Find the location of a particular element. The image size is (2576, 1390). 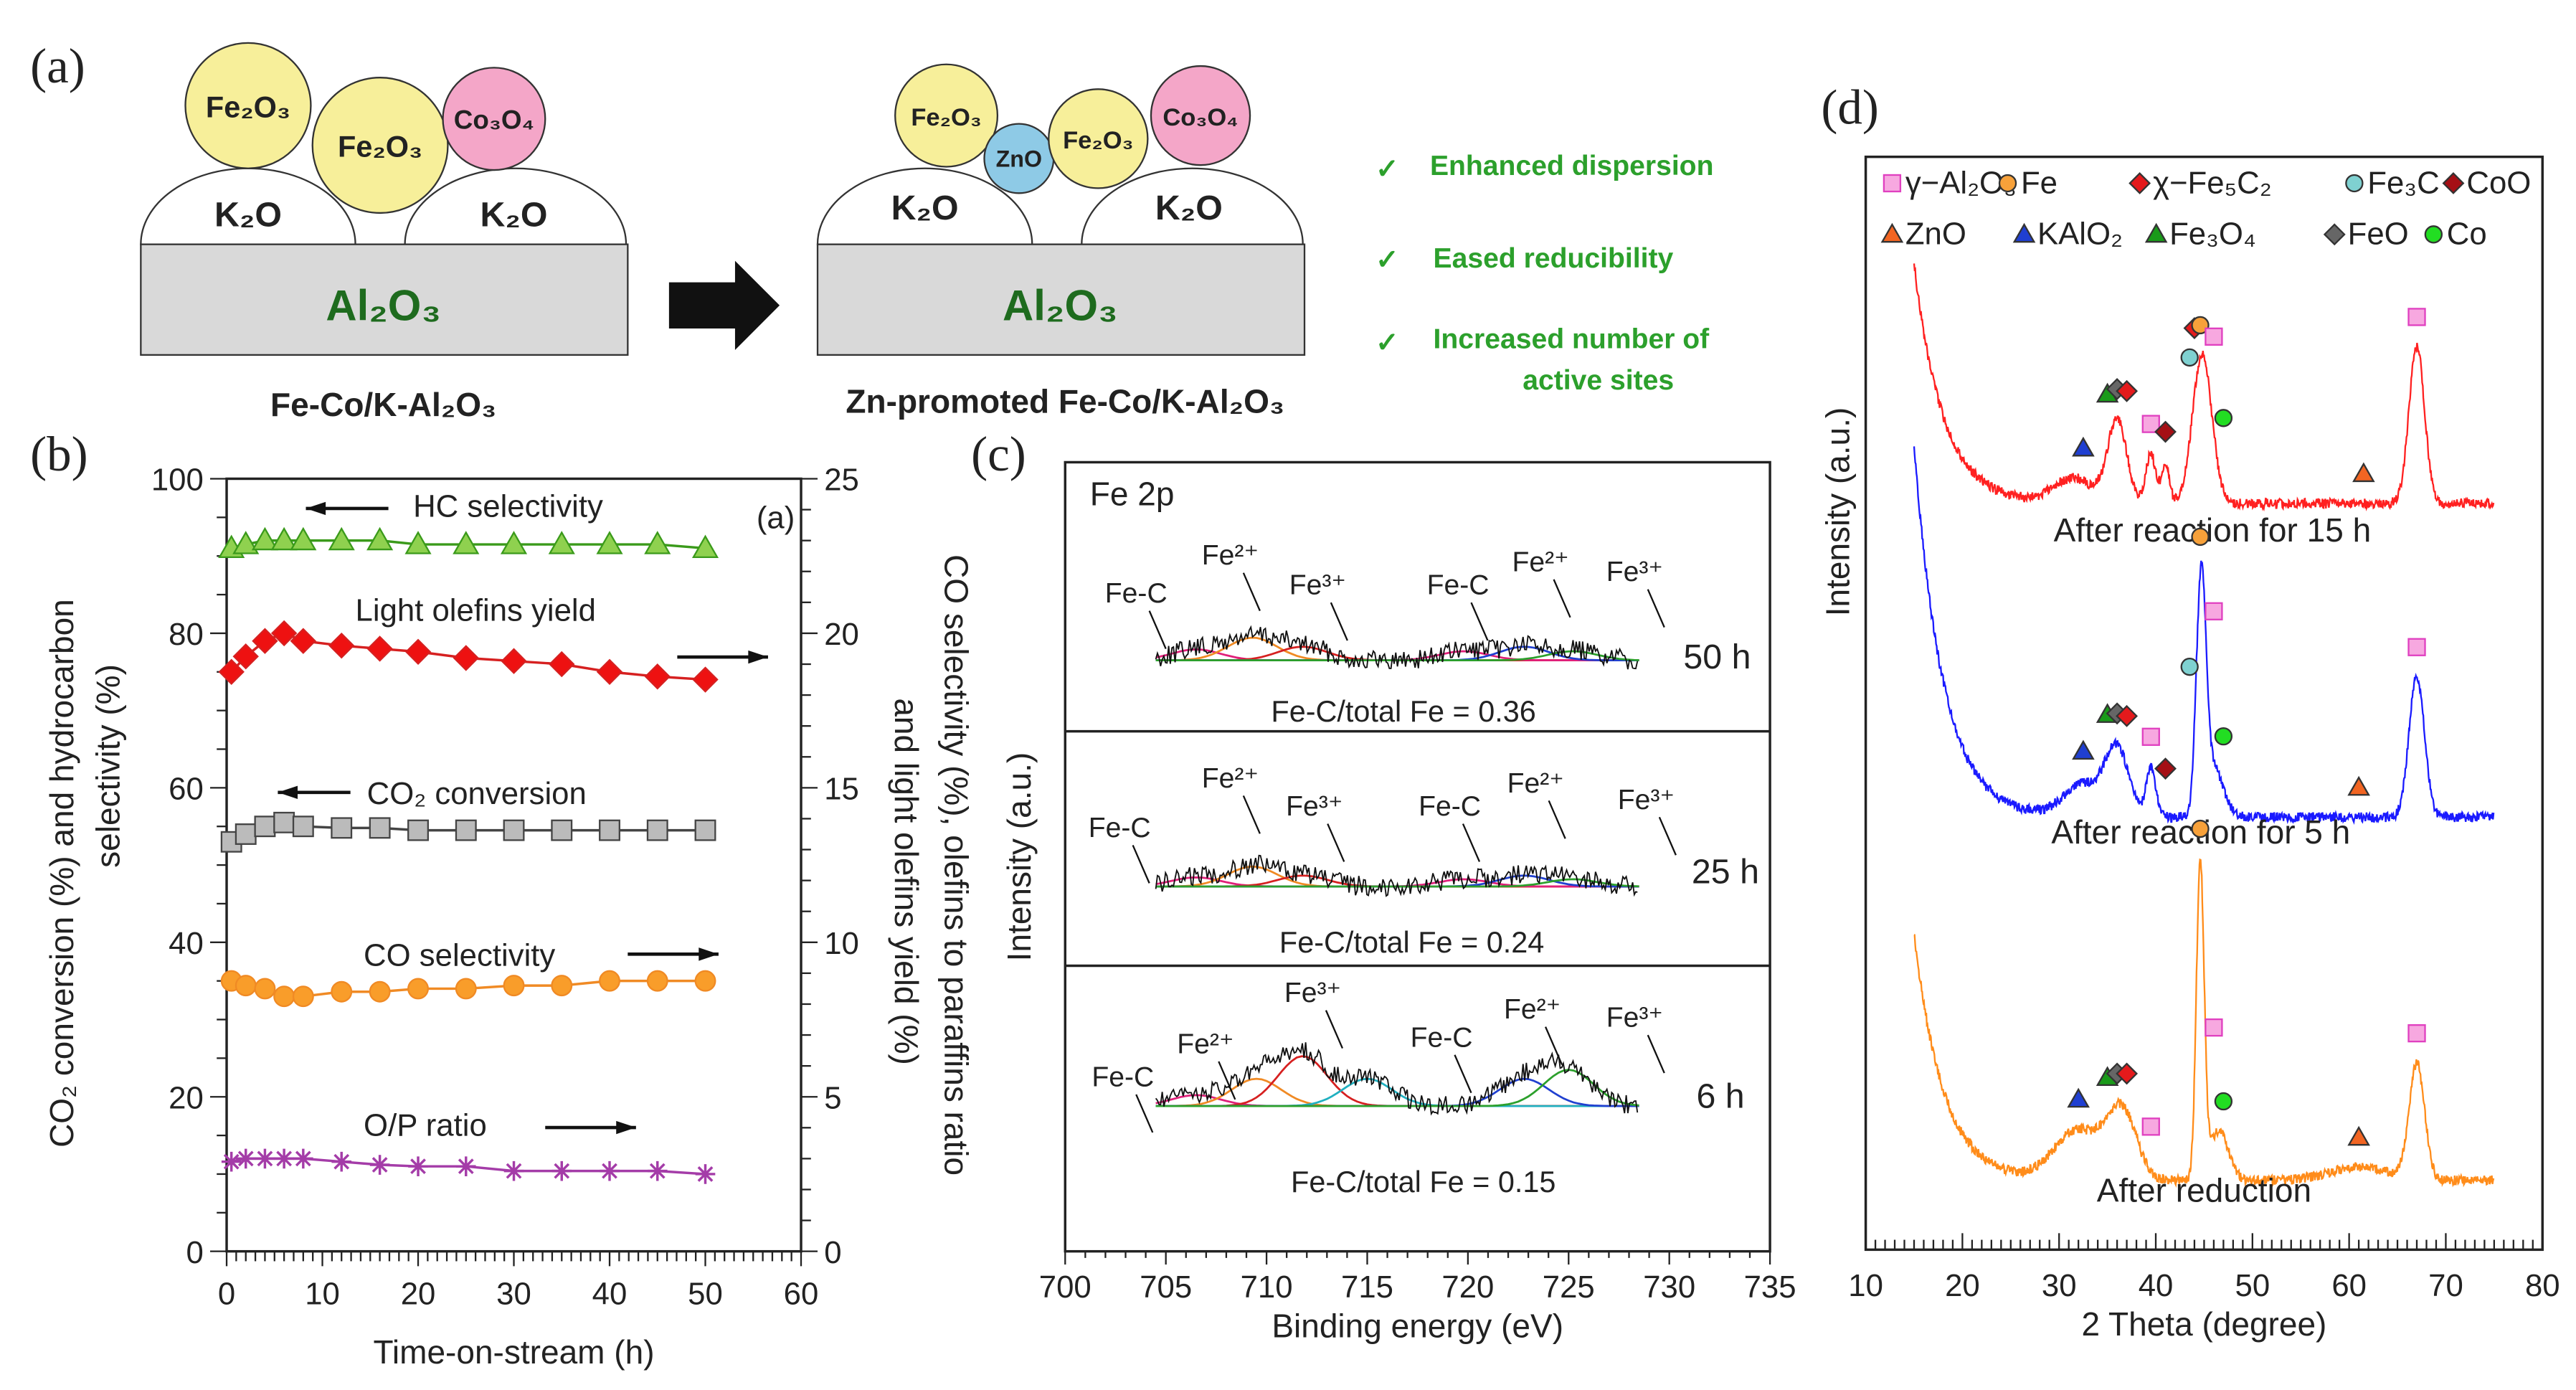

fe-c-ratio-label: Fe-C/total Fe = 0.24 is located at coordinates (1411, 943).